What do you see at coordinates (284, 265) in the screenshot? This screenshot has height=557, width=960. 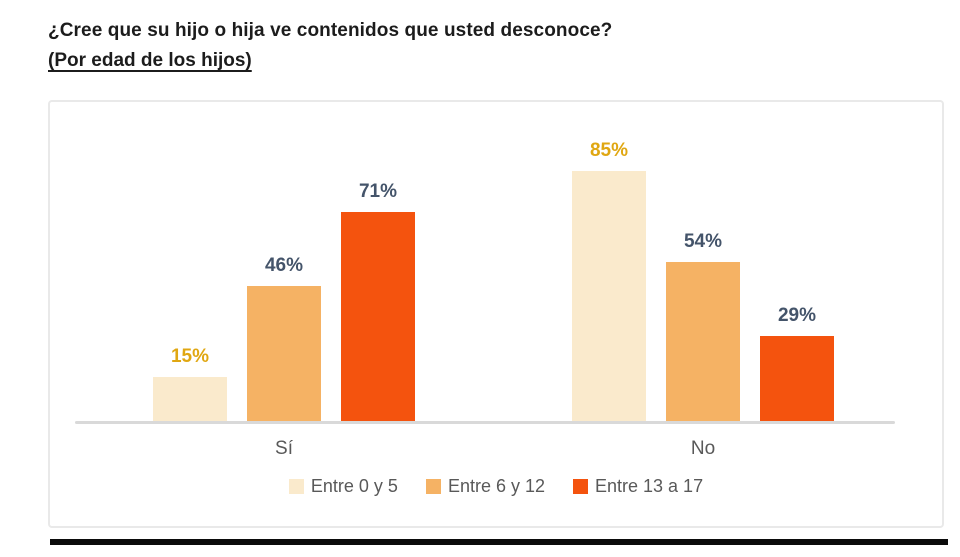 I see `bar-value-label: 46%` at bounding box center [284, 265].